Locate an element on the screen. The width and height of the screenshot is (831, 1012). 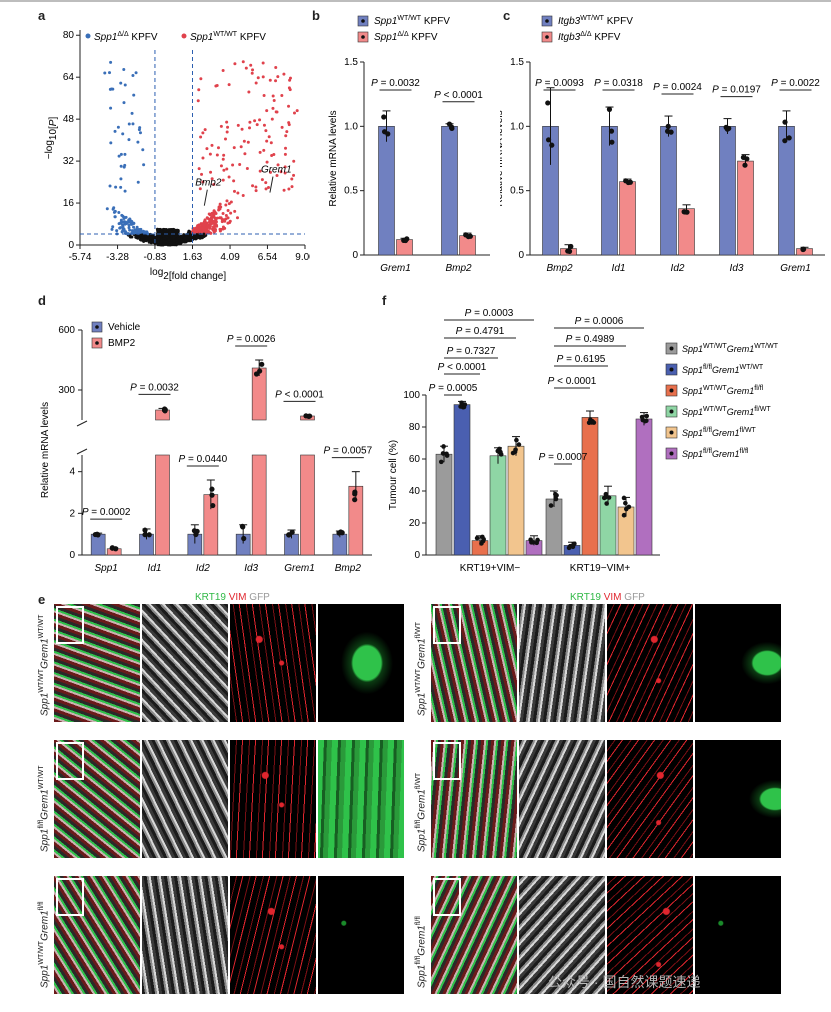
category-label: Spp1 is located at coordinates (105, 568).